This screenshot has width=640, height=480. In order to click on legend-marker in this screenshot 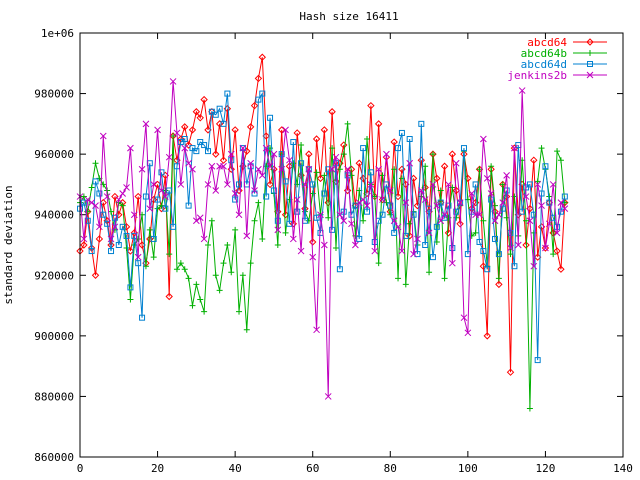, I will do `click(590, 64)`.